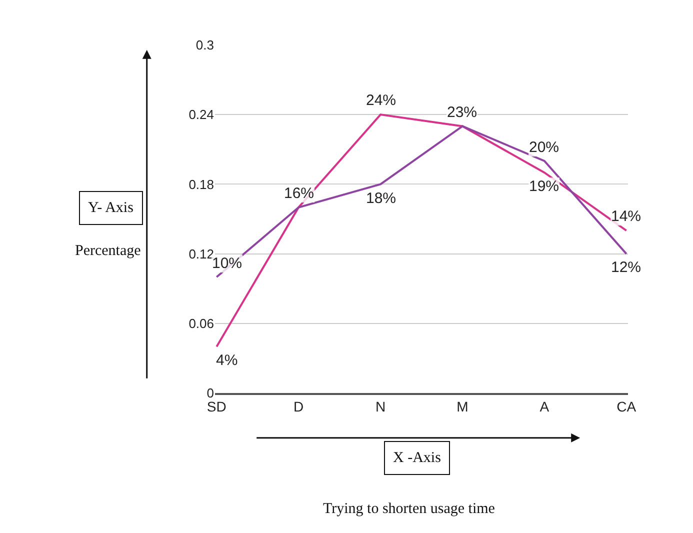 The image size is (693, 533). Describe the element at coordinates (201, 114) in the screenshot. I see `y-tick-label: 0.24` at that location.